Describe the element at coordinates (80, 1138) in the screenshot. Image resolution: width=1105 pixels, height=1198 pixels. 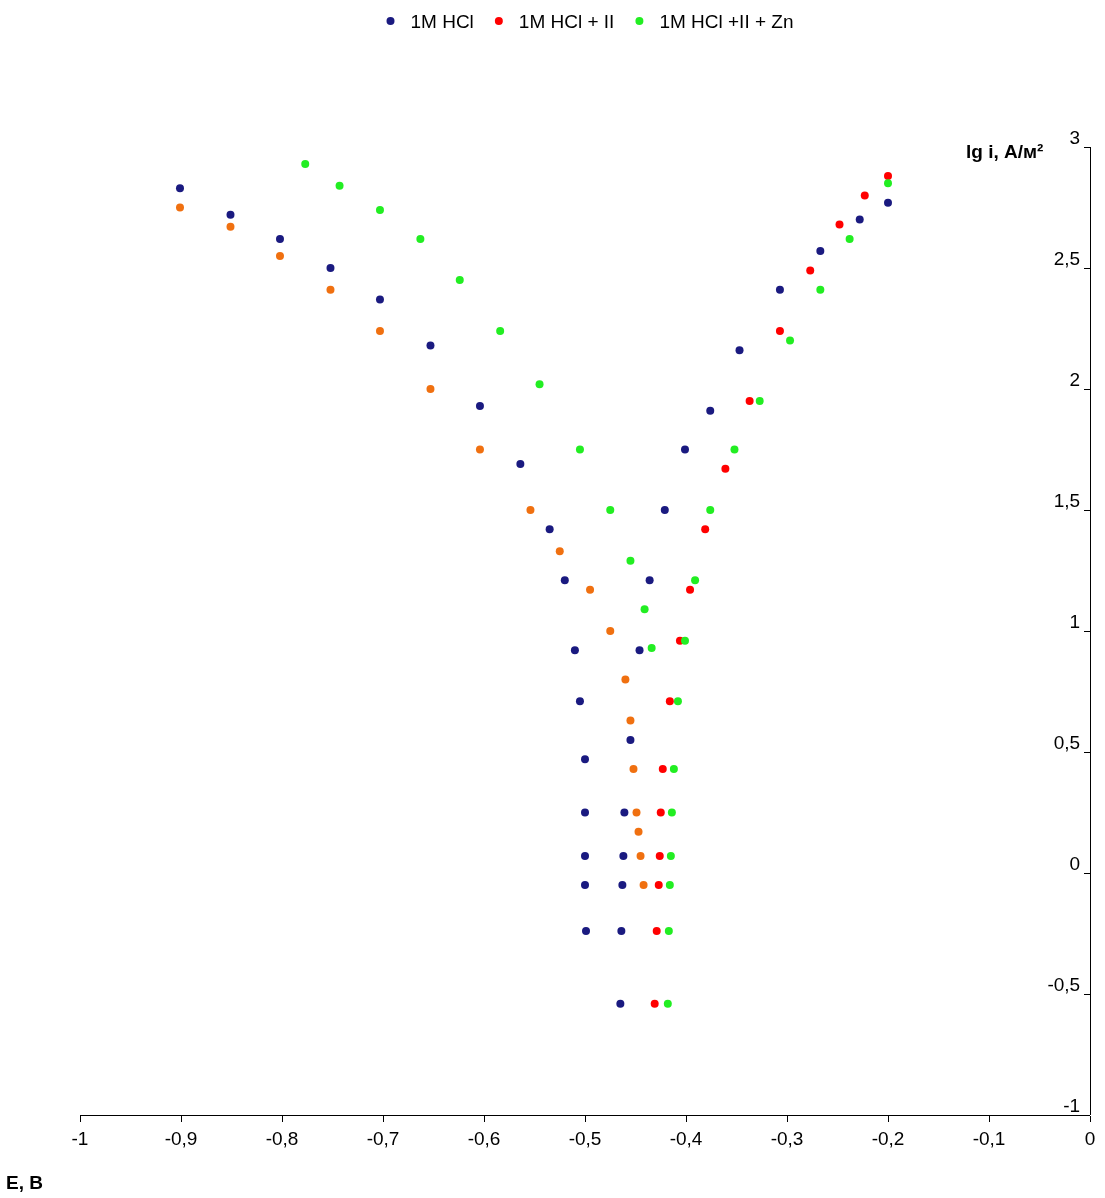
I see `x-tick-label: -1` at that location.